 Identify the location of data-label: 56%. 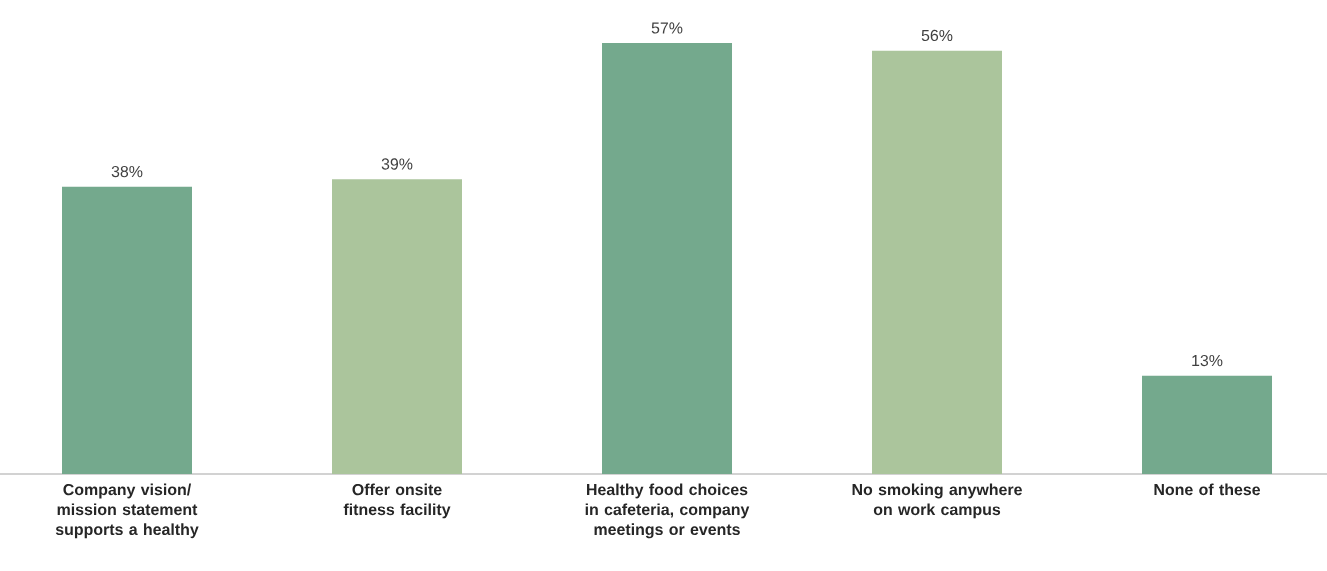
(937, 35).